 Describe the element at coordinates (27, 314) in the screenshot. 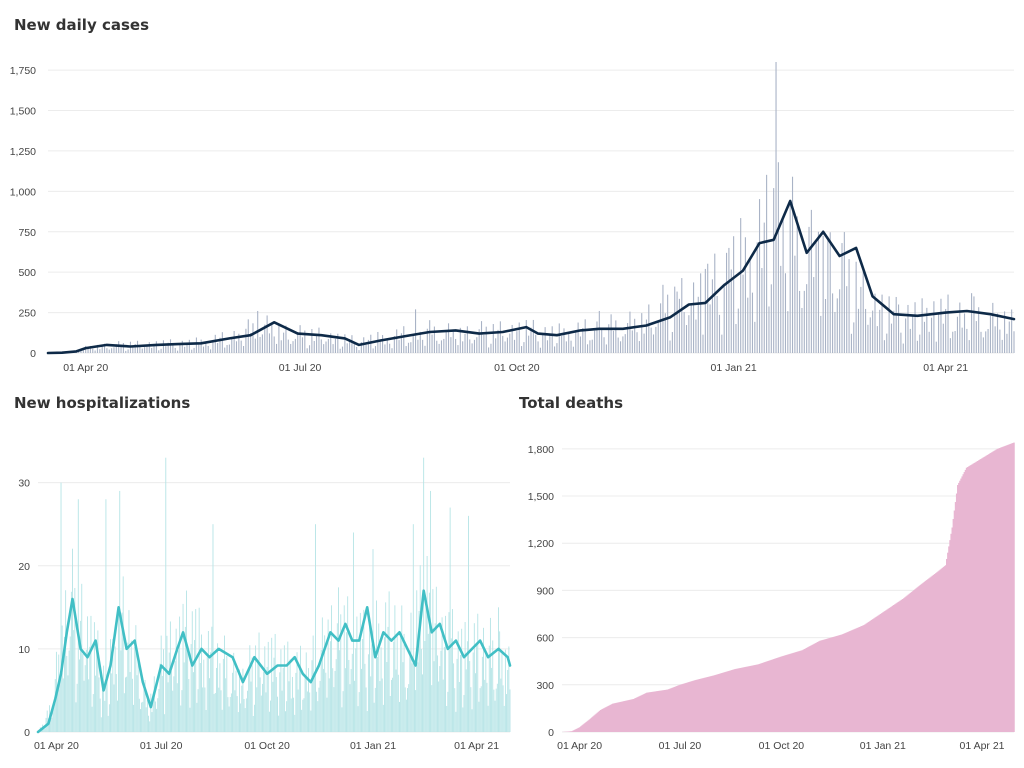

I see `y-tick-label: 250` at that location.